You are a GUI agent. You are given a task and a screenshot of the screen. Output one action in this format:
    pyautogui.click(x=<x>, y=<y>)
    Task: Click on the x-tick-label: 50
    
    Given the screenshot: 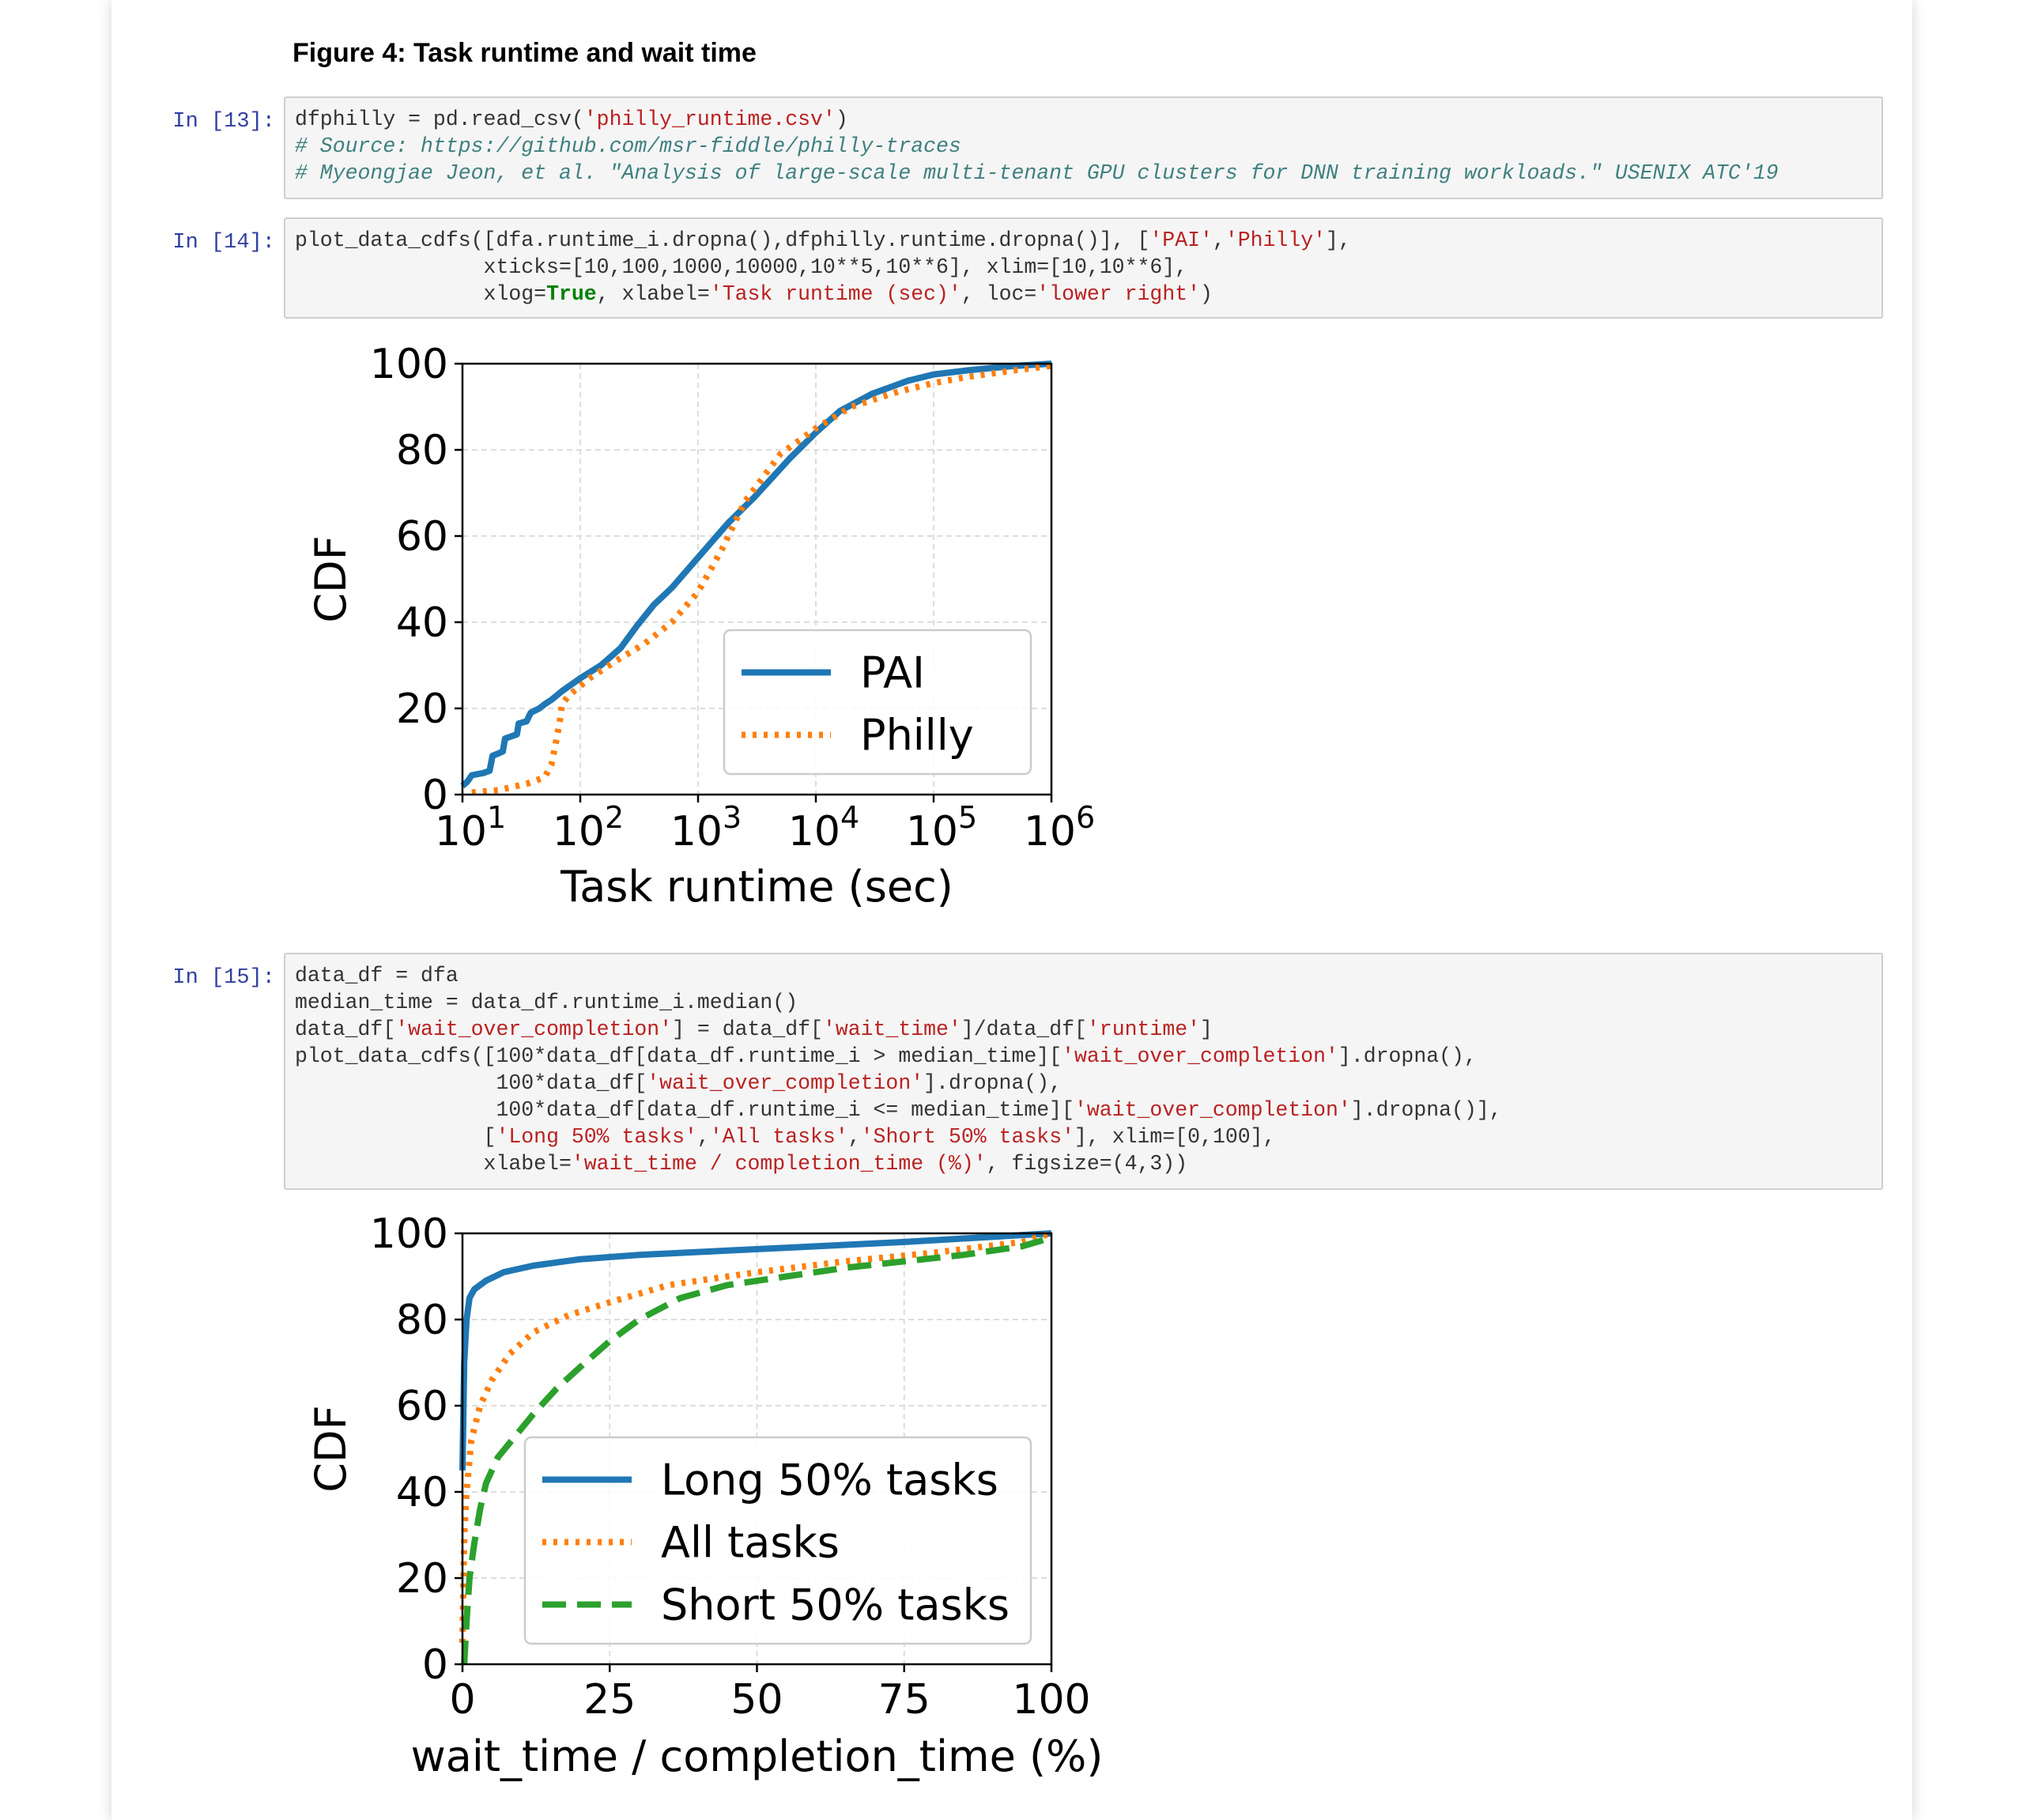 What is the action you would take?
    pyautogui.click(x=756, y=1700)
    